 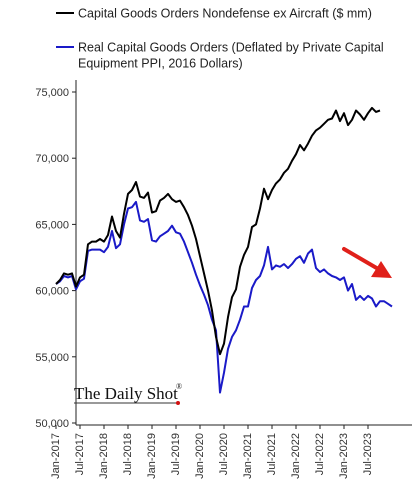 What do you see at coordinates (52, 225) in the screenshot?
I see `y-tick-label: 65,000` at bounding box center [52, 225].